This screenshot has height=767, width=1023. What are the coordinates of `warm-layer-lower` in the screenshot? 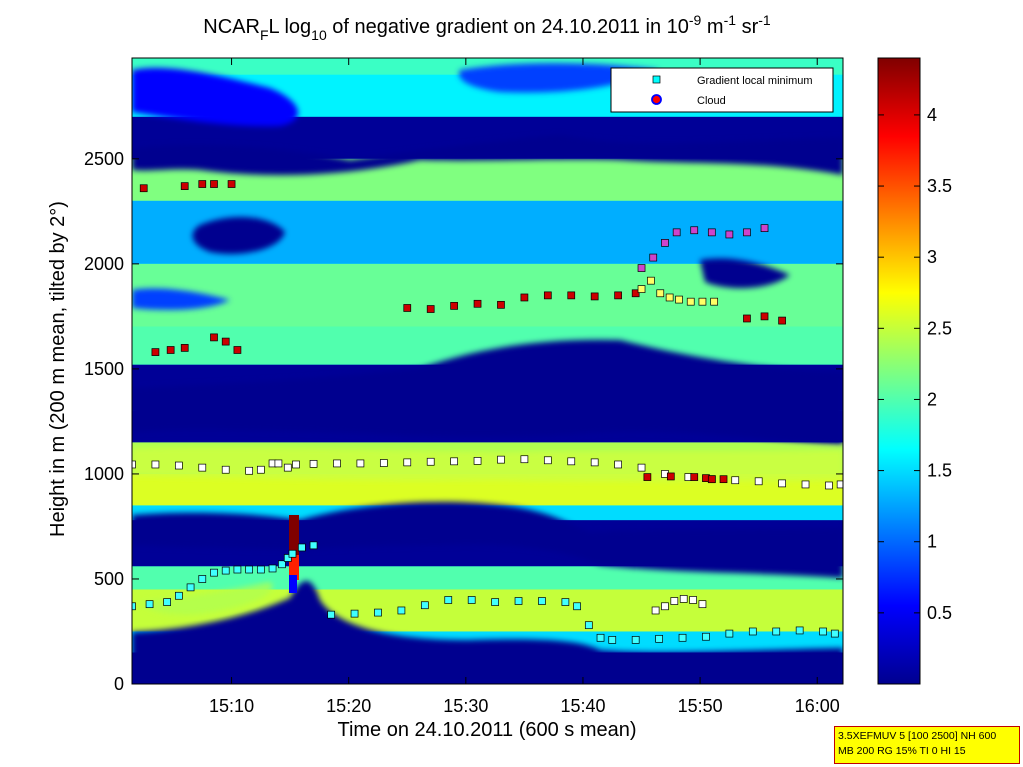 It's located at (206, 598).